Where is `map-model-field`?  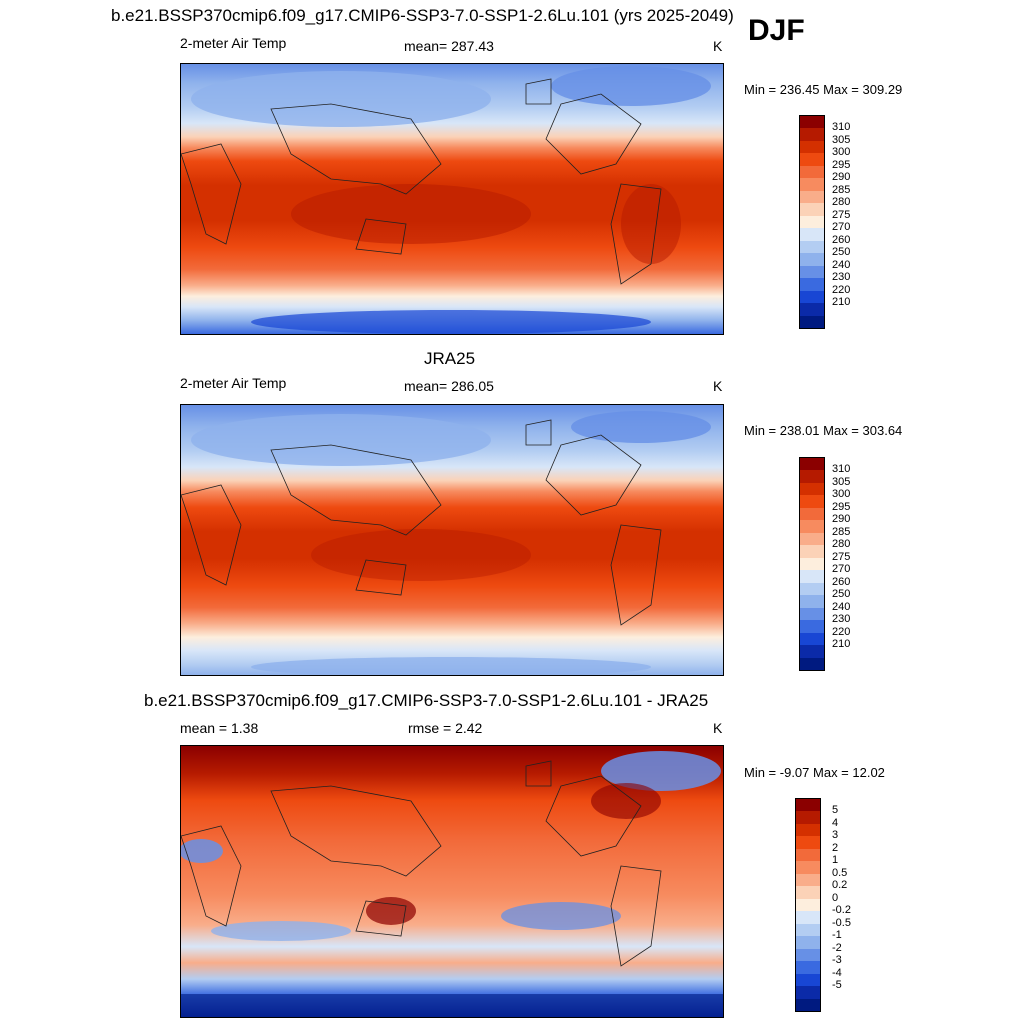 map-model-field is located at coordinates (452, 199).